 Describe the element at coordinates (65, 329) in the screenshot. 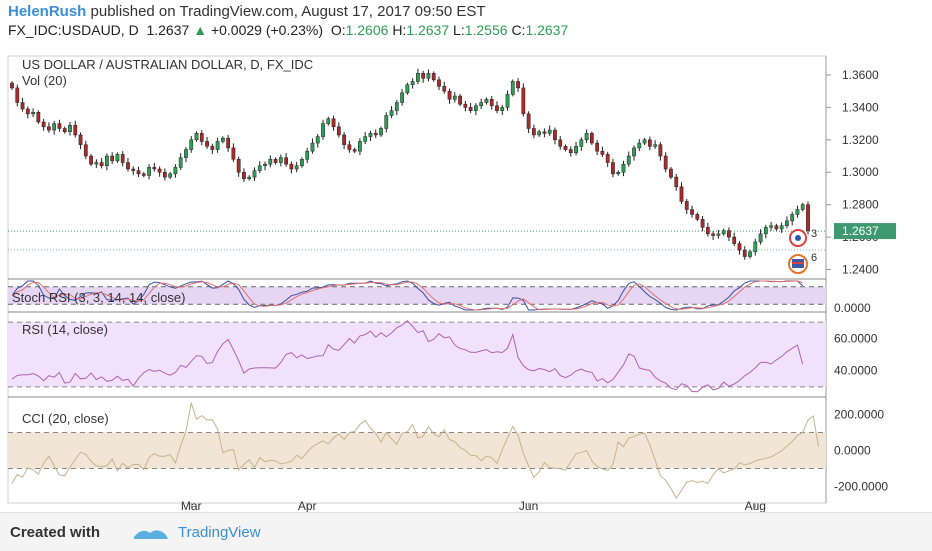

I see `rsi-label: RSI (14, close)` at that location.